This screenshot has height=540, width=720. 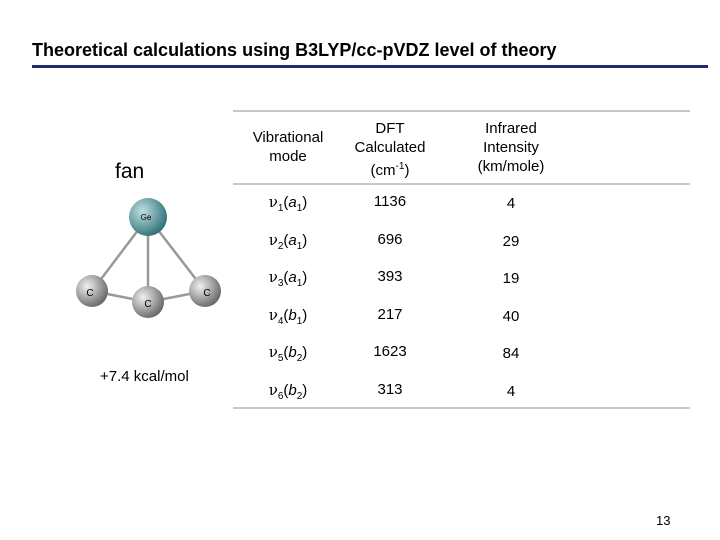 I want to click on unit-exponent: -1, so click(x=400, y=166).